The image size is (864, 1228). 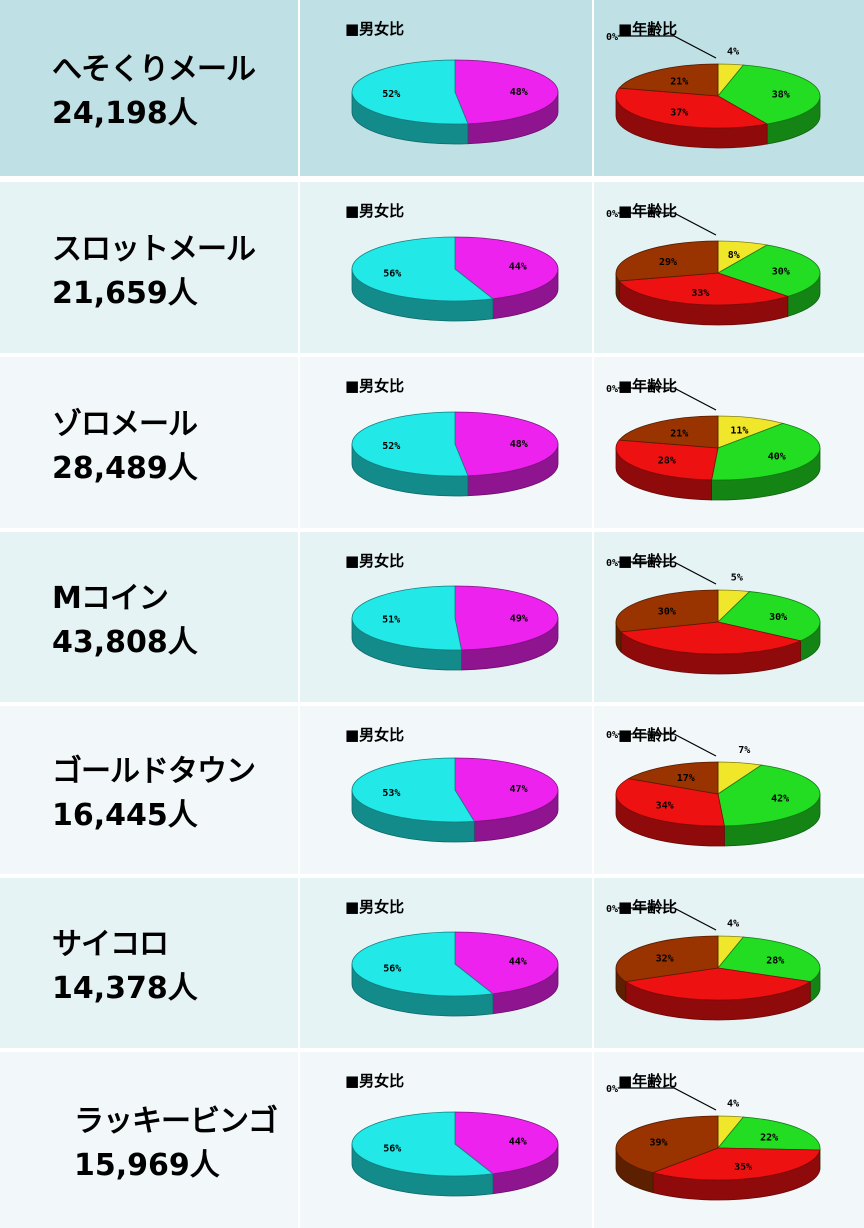 I want to click on age-slice-green-label: 40%, so click(x=777, y=456).